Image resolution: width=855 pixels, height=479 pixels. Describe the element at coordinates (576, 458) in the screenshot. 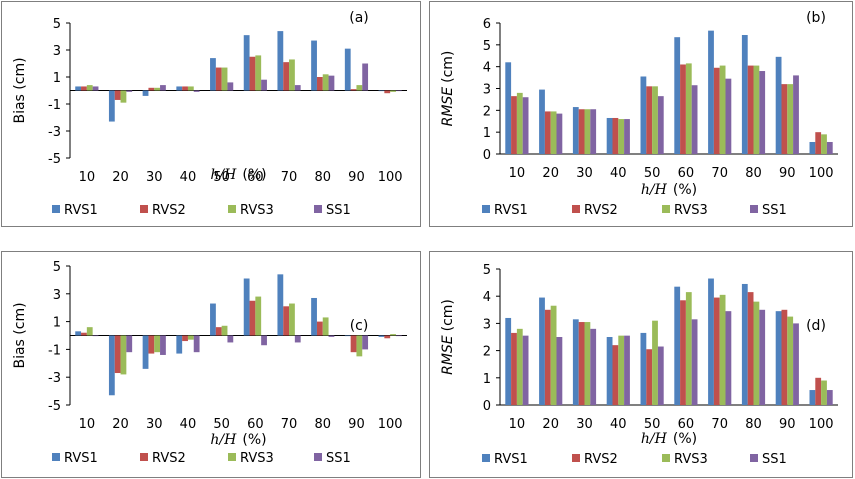

I see `legend-swatch-rvs2` at that location.